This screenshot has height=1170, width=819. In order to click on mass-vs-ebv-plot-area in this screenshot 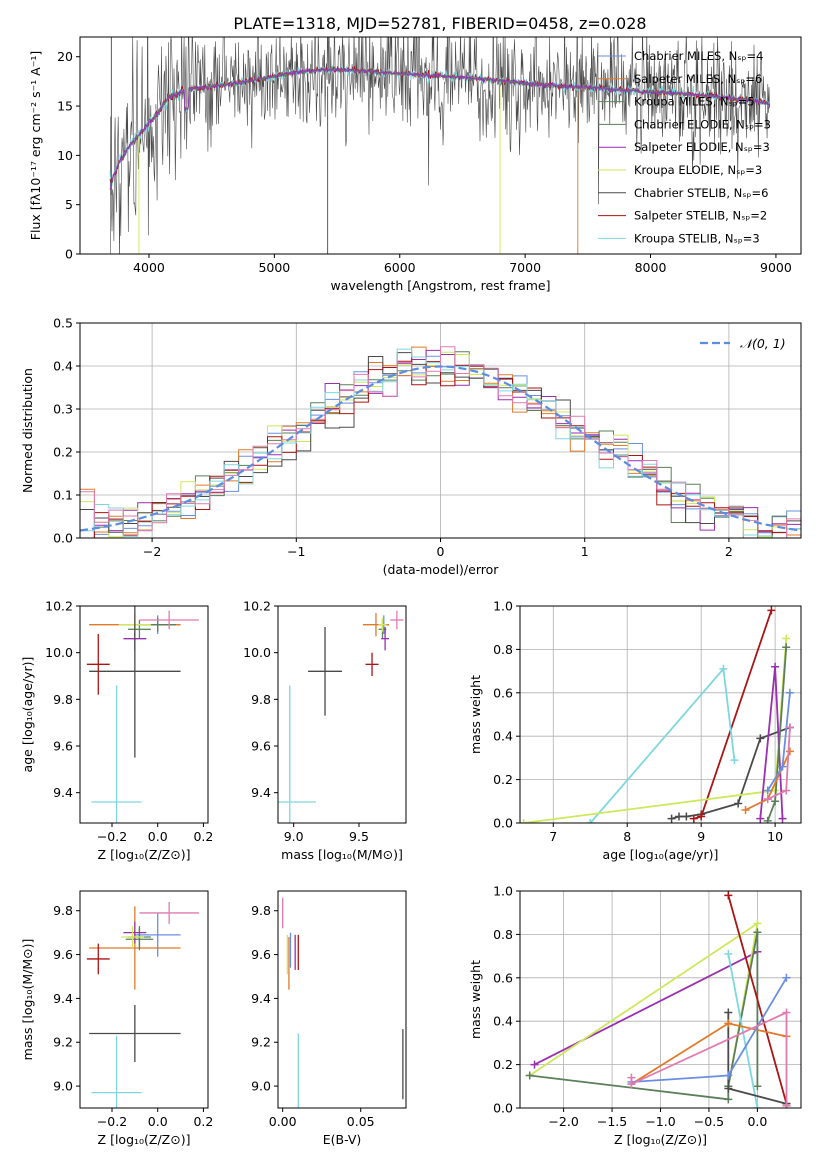, I will do `click(343, 1002)`.